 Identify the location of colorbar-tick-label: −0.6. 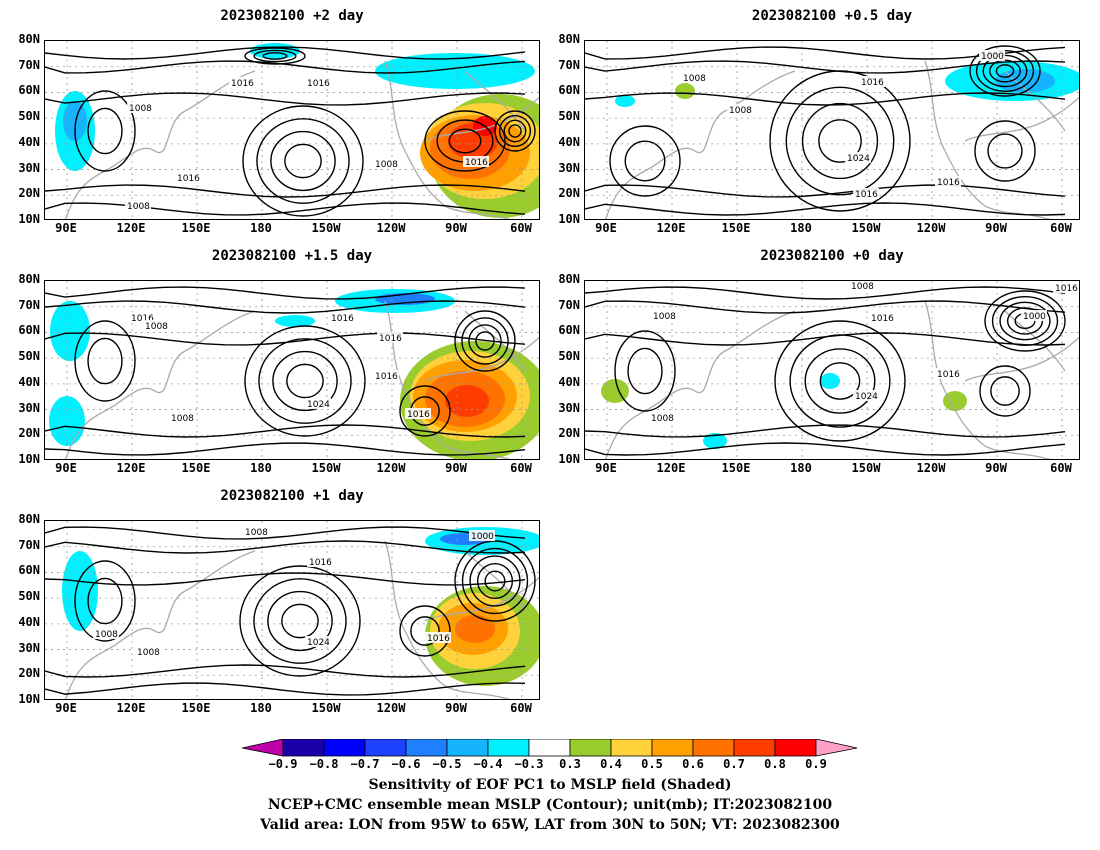
(406, 764).